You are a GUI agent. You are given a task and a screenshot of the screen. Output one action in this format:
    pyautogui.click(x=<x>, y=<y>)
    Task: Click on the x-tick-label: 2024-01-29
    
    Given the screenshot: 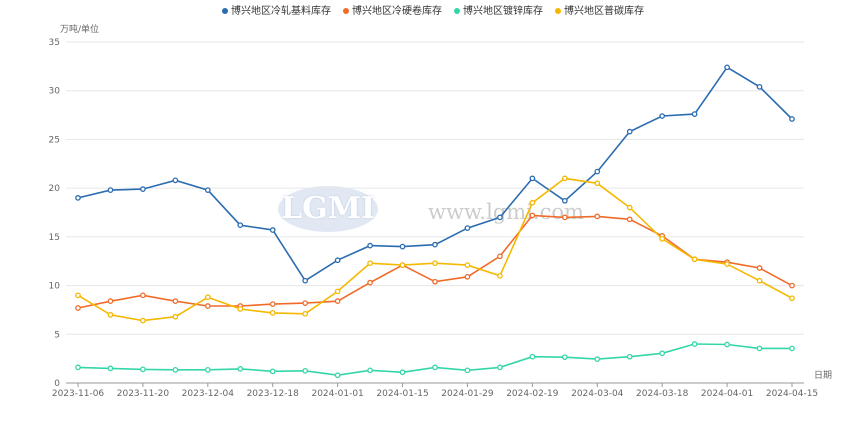 What is the action you would take?
    pyautogui.click(x=467, y=394)
    